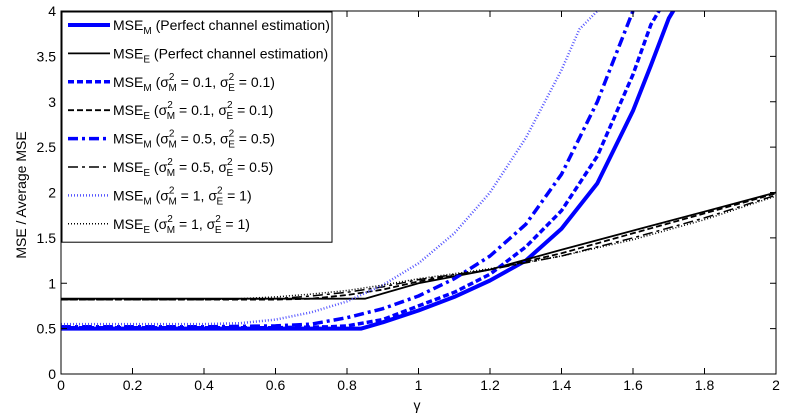 Image resolution: width=789 pixels, height=415 pixels. I want to click on legend-label-mse-m-05: MSEM (σ2 M = 0.5, σ2 E = 0.5), so click(194, 140).